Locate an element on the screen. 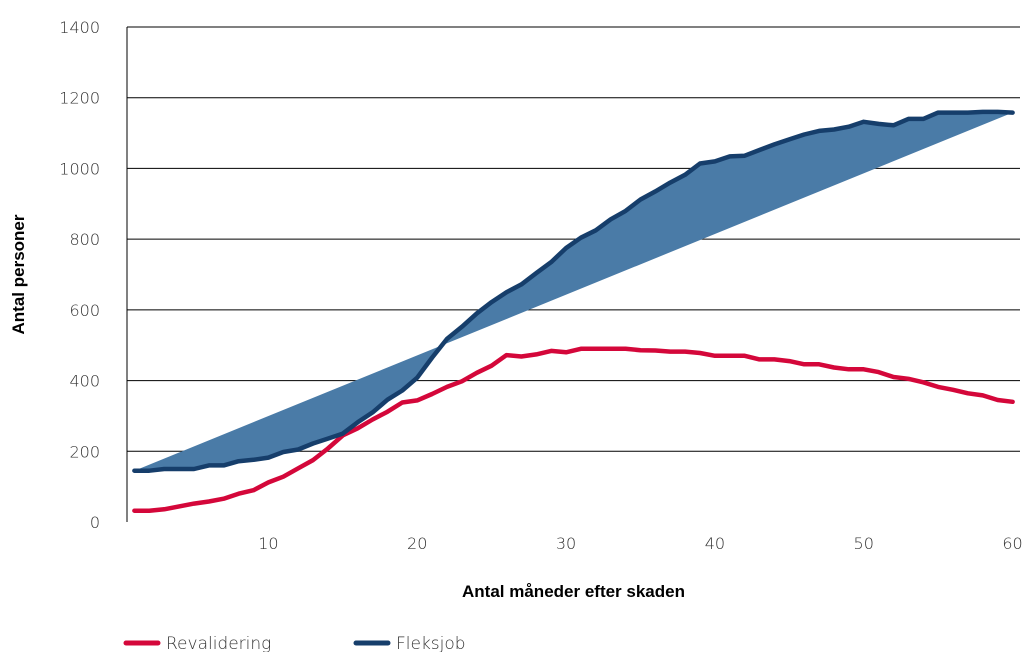 The width and height of the screenshot is (1030, 652). x-axis-ticks: 10 20 30 40 50 60 is located at coordinates (640, 543).